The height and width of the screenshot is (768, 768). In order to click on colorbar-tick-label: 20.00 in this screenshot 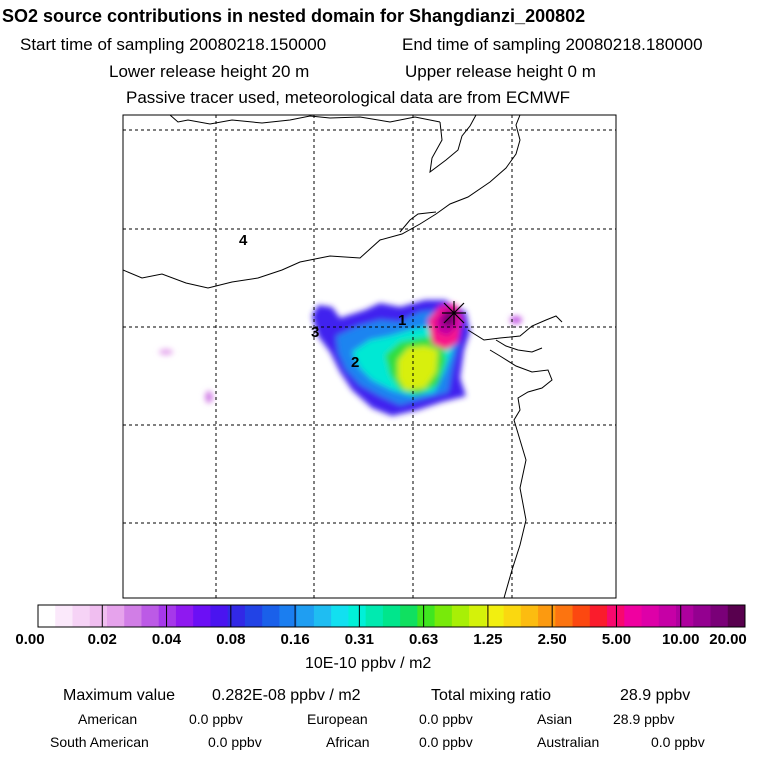, I will do `click(728, 639)`.